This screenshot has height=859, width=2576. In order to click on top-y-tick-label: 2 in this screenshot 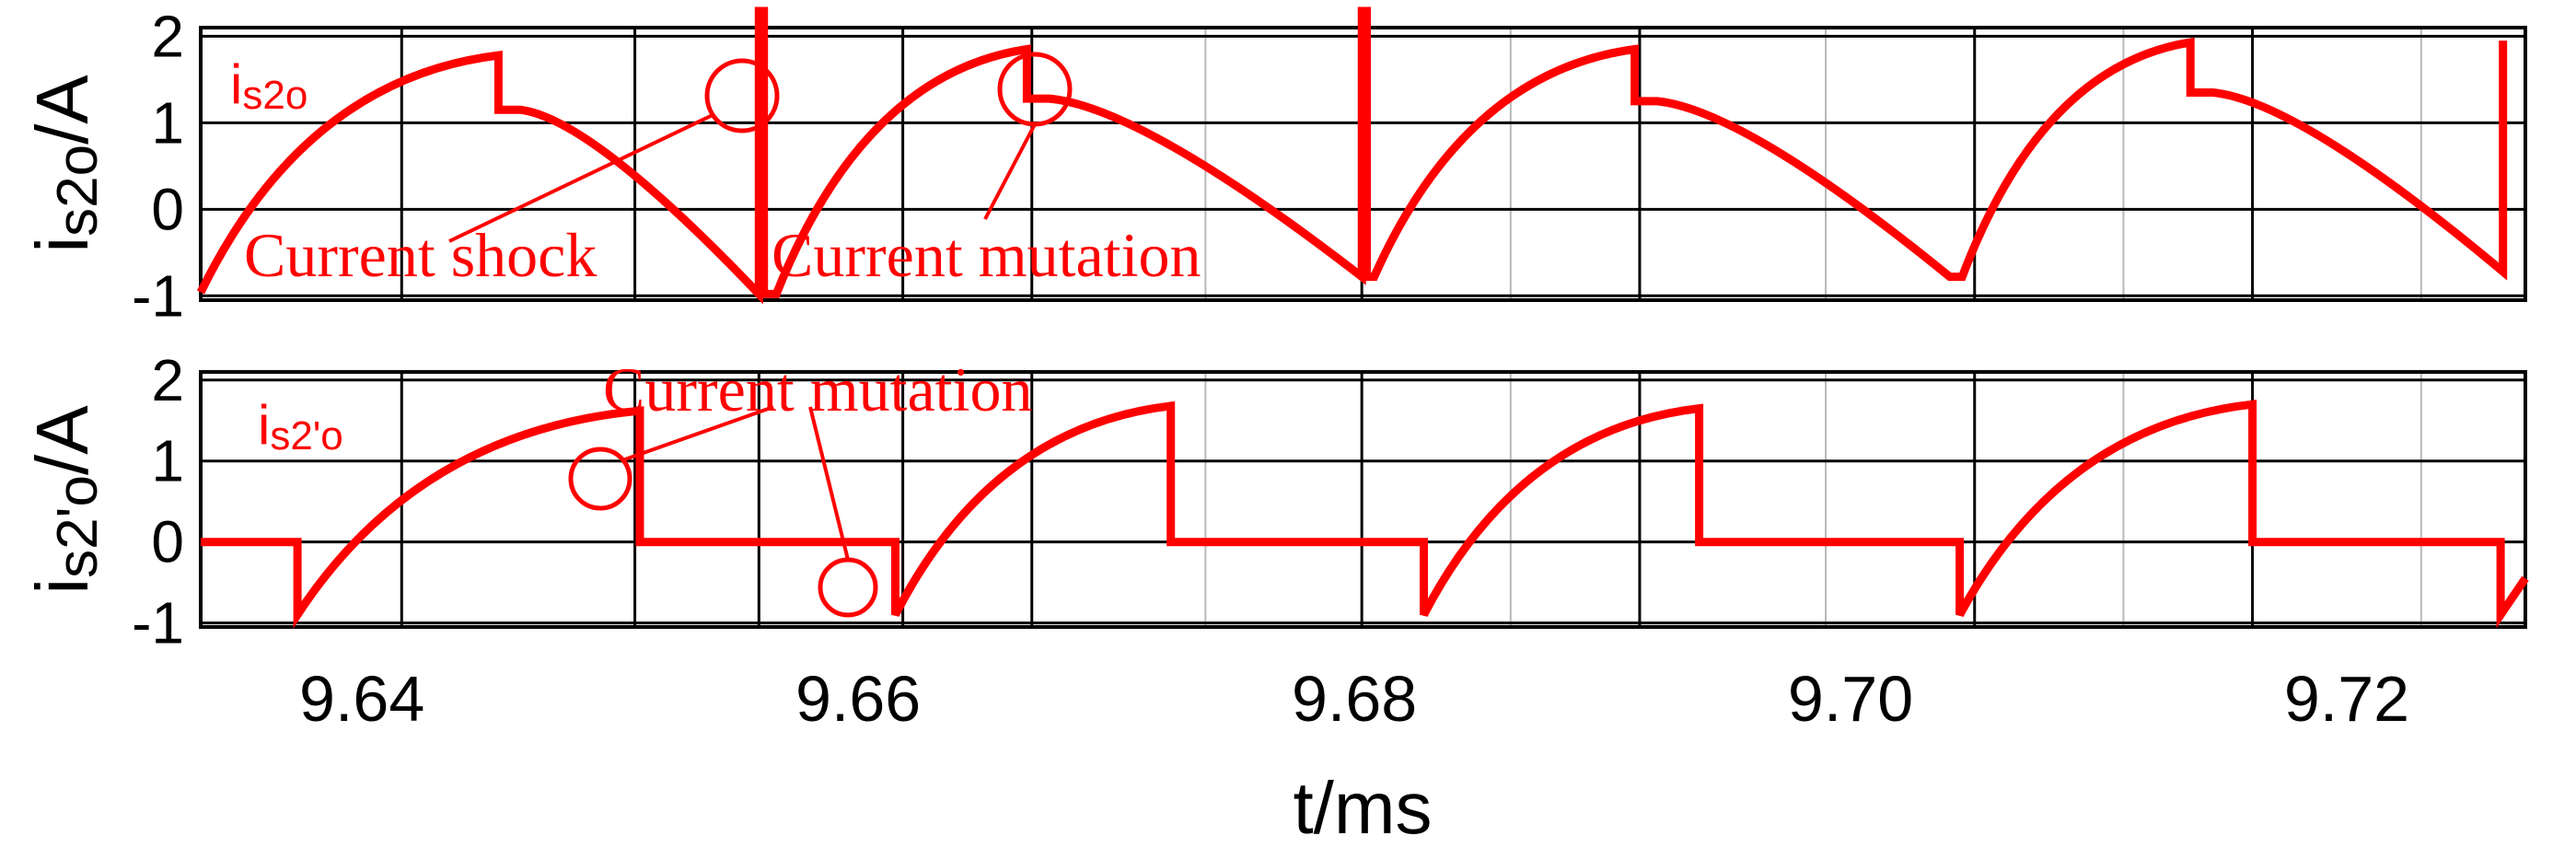, I will do `click(167, 36)`.